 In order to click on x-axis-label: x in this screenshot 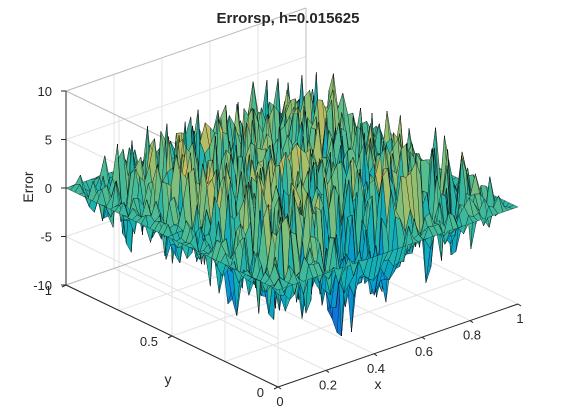, I will do `click(378, 384)`.